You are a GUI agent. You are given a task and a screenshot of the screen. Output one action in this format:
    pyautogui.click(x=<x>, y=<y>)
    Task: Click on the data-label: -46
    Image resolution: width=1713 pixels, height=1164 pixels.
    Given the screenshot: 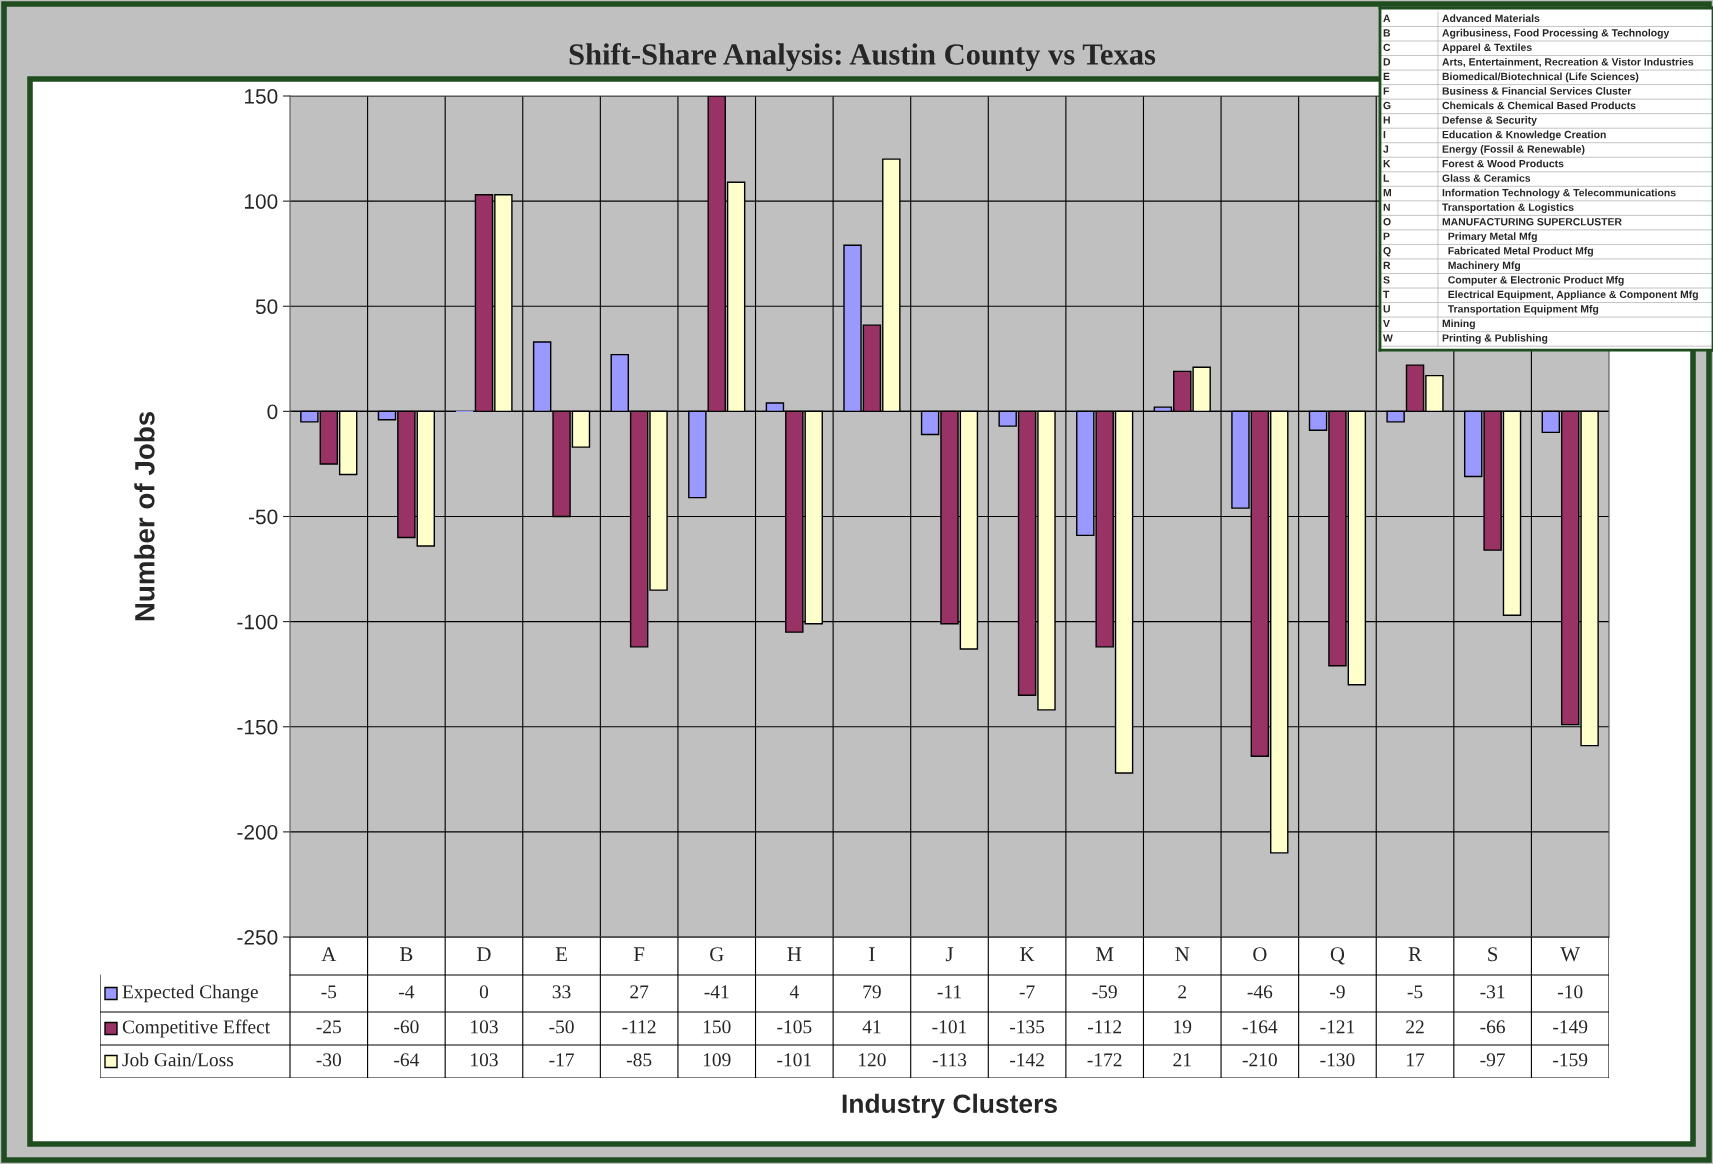 What is the action you would take?
    pyautogui.click(x=1260, y=992)
    